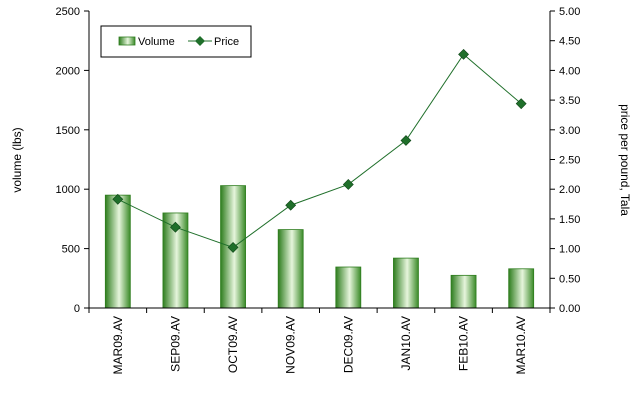  Describe the element at coordinates (176, 41) in the screenshot. I see `legend: Volume Price` at that location.